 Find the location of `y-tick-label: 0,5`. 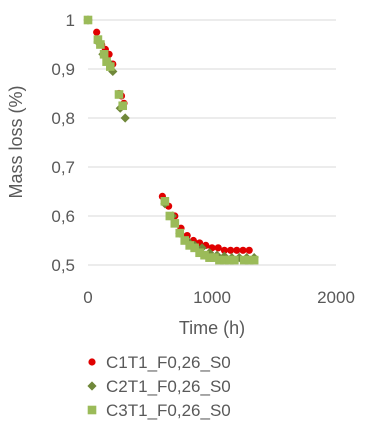

y-tick-label: 0,5 is located at coordinates (63, 265).